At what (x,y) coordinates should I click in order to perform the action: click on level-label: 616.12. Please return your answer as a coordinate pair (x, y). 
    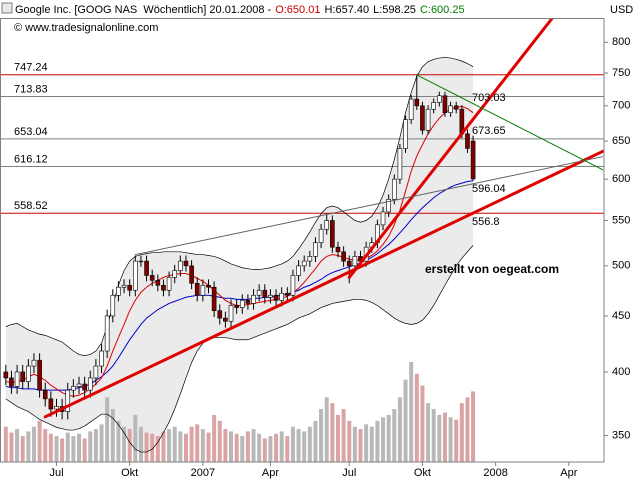
    Looking at the image, I should click on (31, 159).